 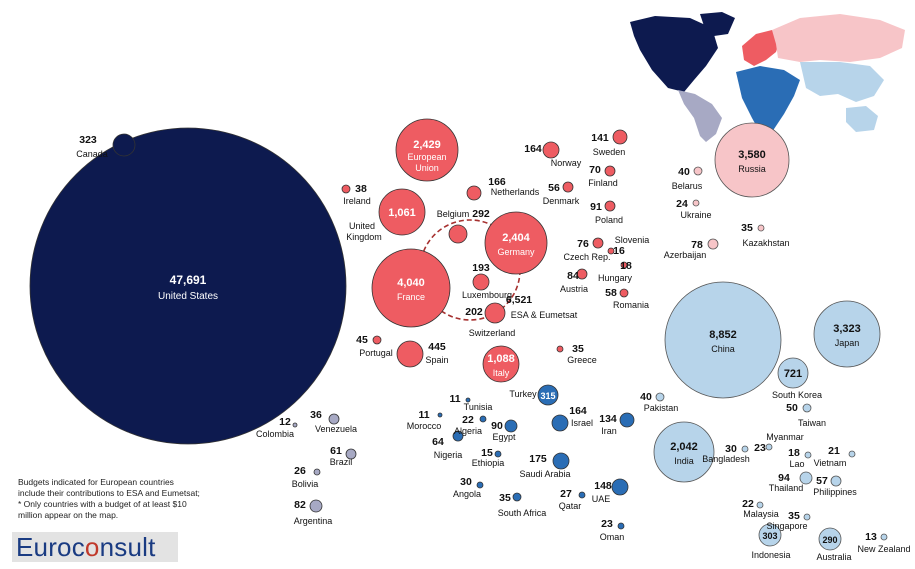 What do you see at coordinates (533, 149) in the screenshot?
I see `value-label-norway: 164` at bounding box center [533, 149].